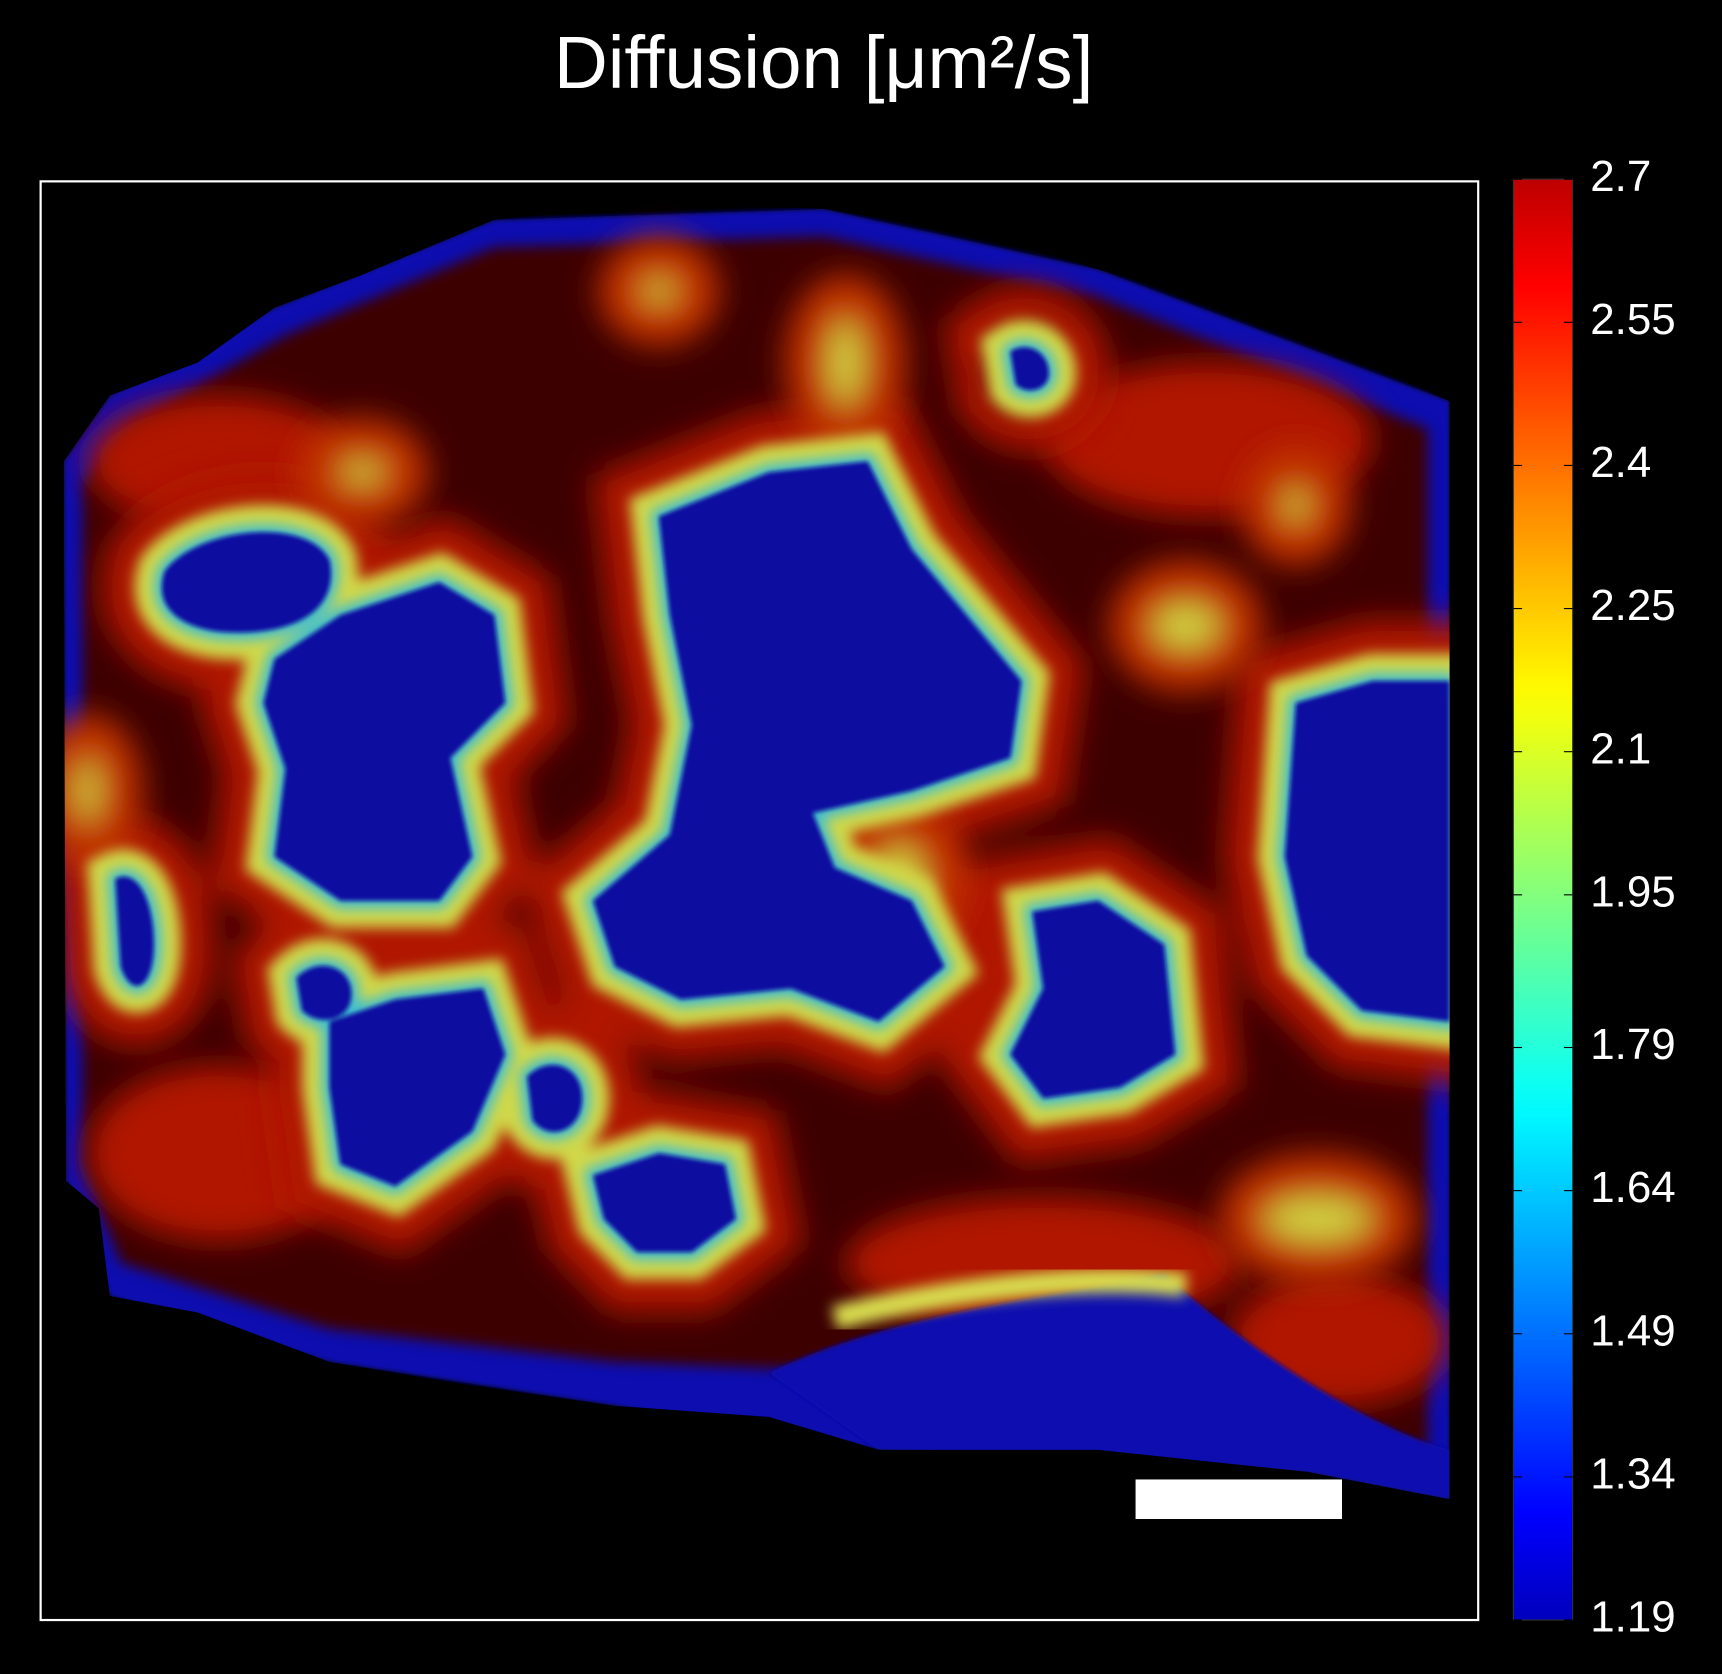 The width and height of the screenshot is (1722, 1674). I want to click on colorbar-tick-label: 1.79, so click(1632, 1044).